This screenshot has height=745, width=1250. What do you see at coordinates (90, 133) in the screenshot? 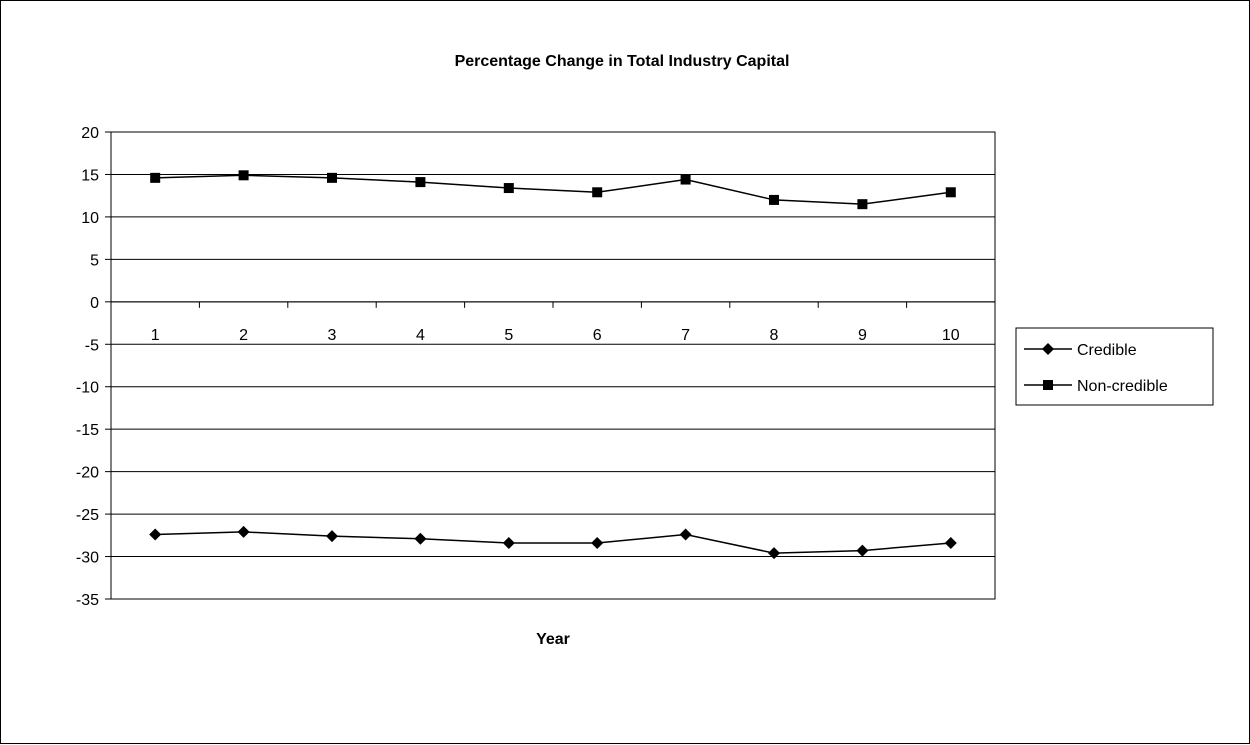
I see `y-tick-label: 20` at bounding box center [90, 133].